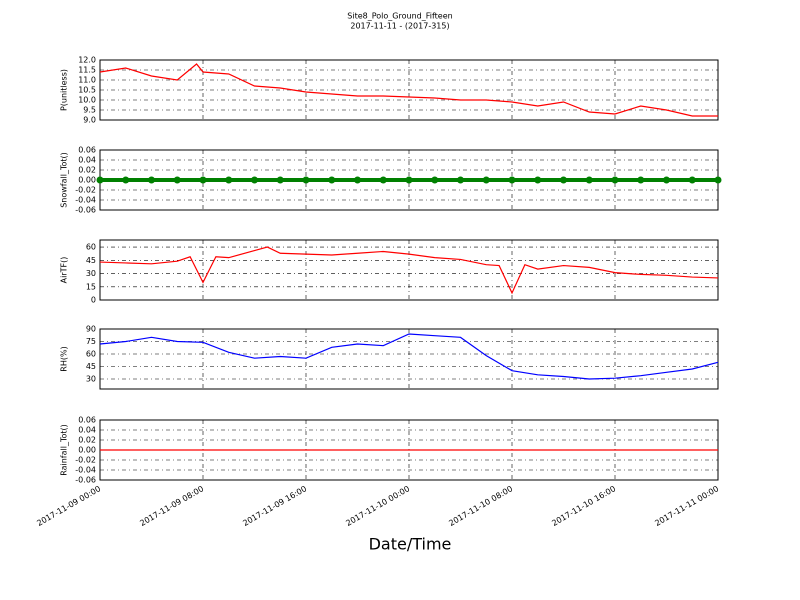 Image resolution: width=800 pixels, height=600 pixels. Describe the element at coordinates (583, 506) in the screenshot. I see `x-tick-label: 2017-11-10 16:00` at that location.